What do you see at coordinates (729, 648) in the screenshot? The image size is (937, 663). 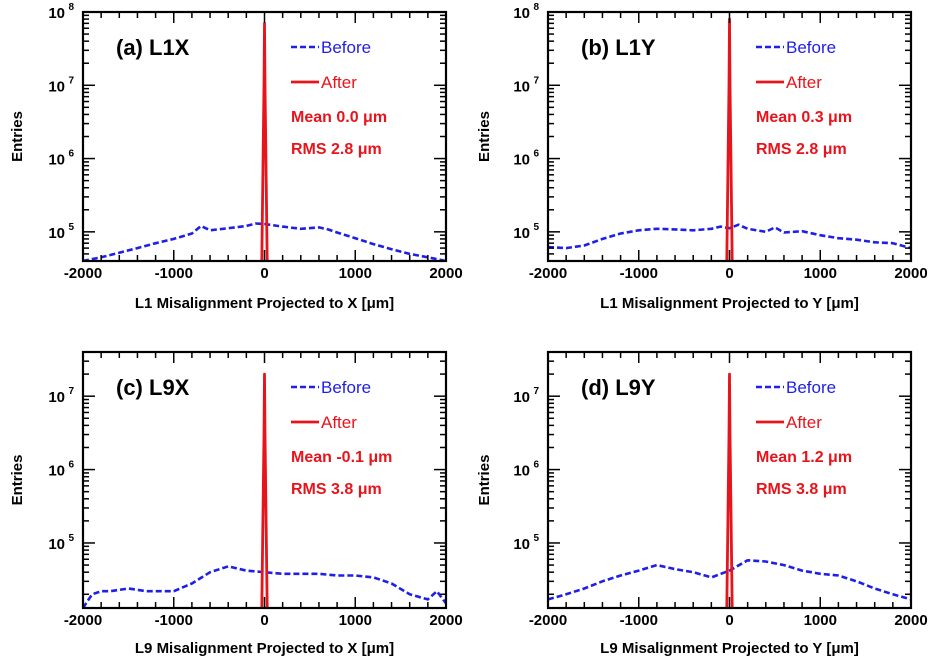 I see `x-axis-label: L9 Misalignment Projected to Y [μm]` at bounding box center [729, 648].